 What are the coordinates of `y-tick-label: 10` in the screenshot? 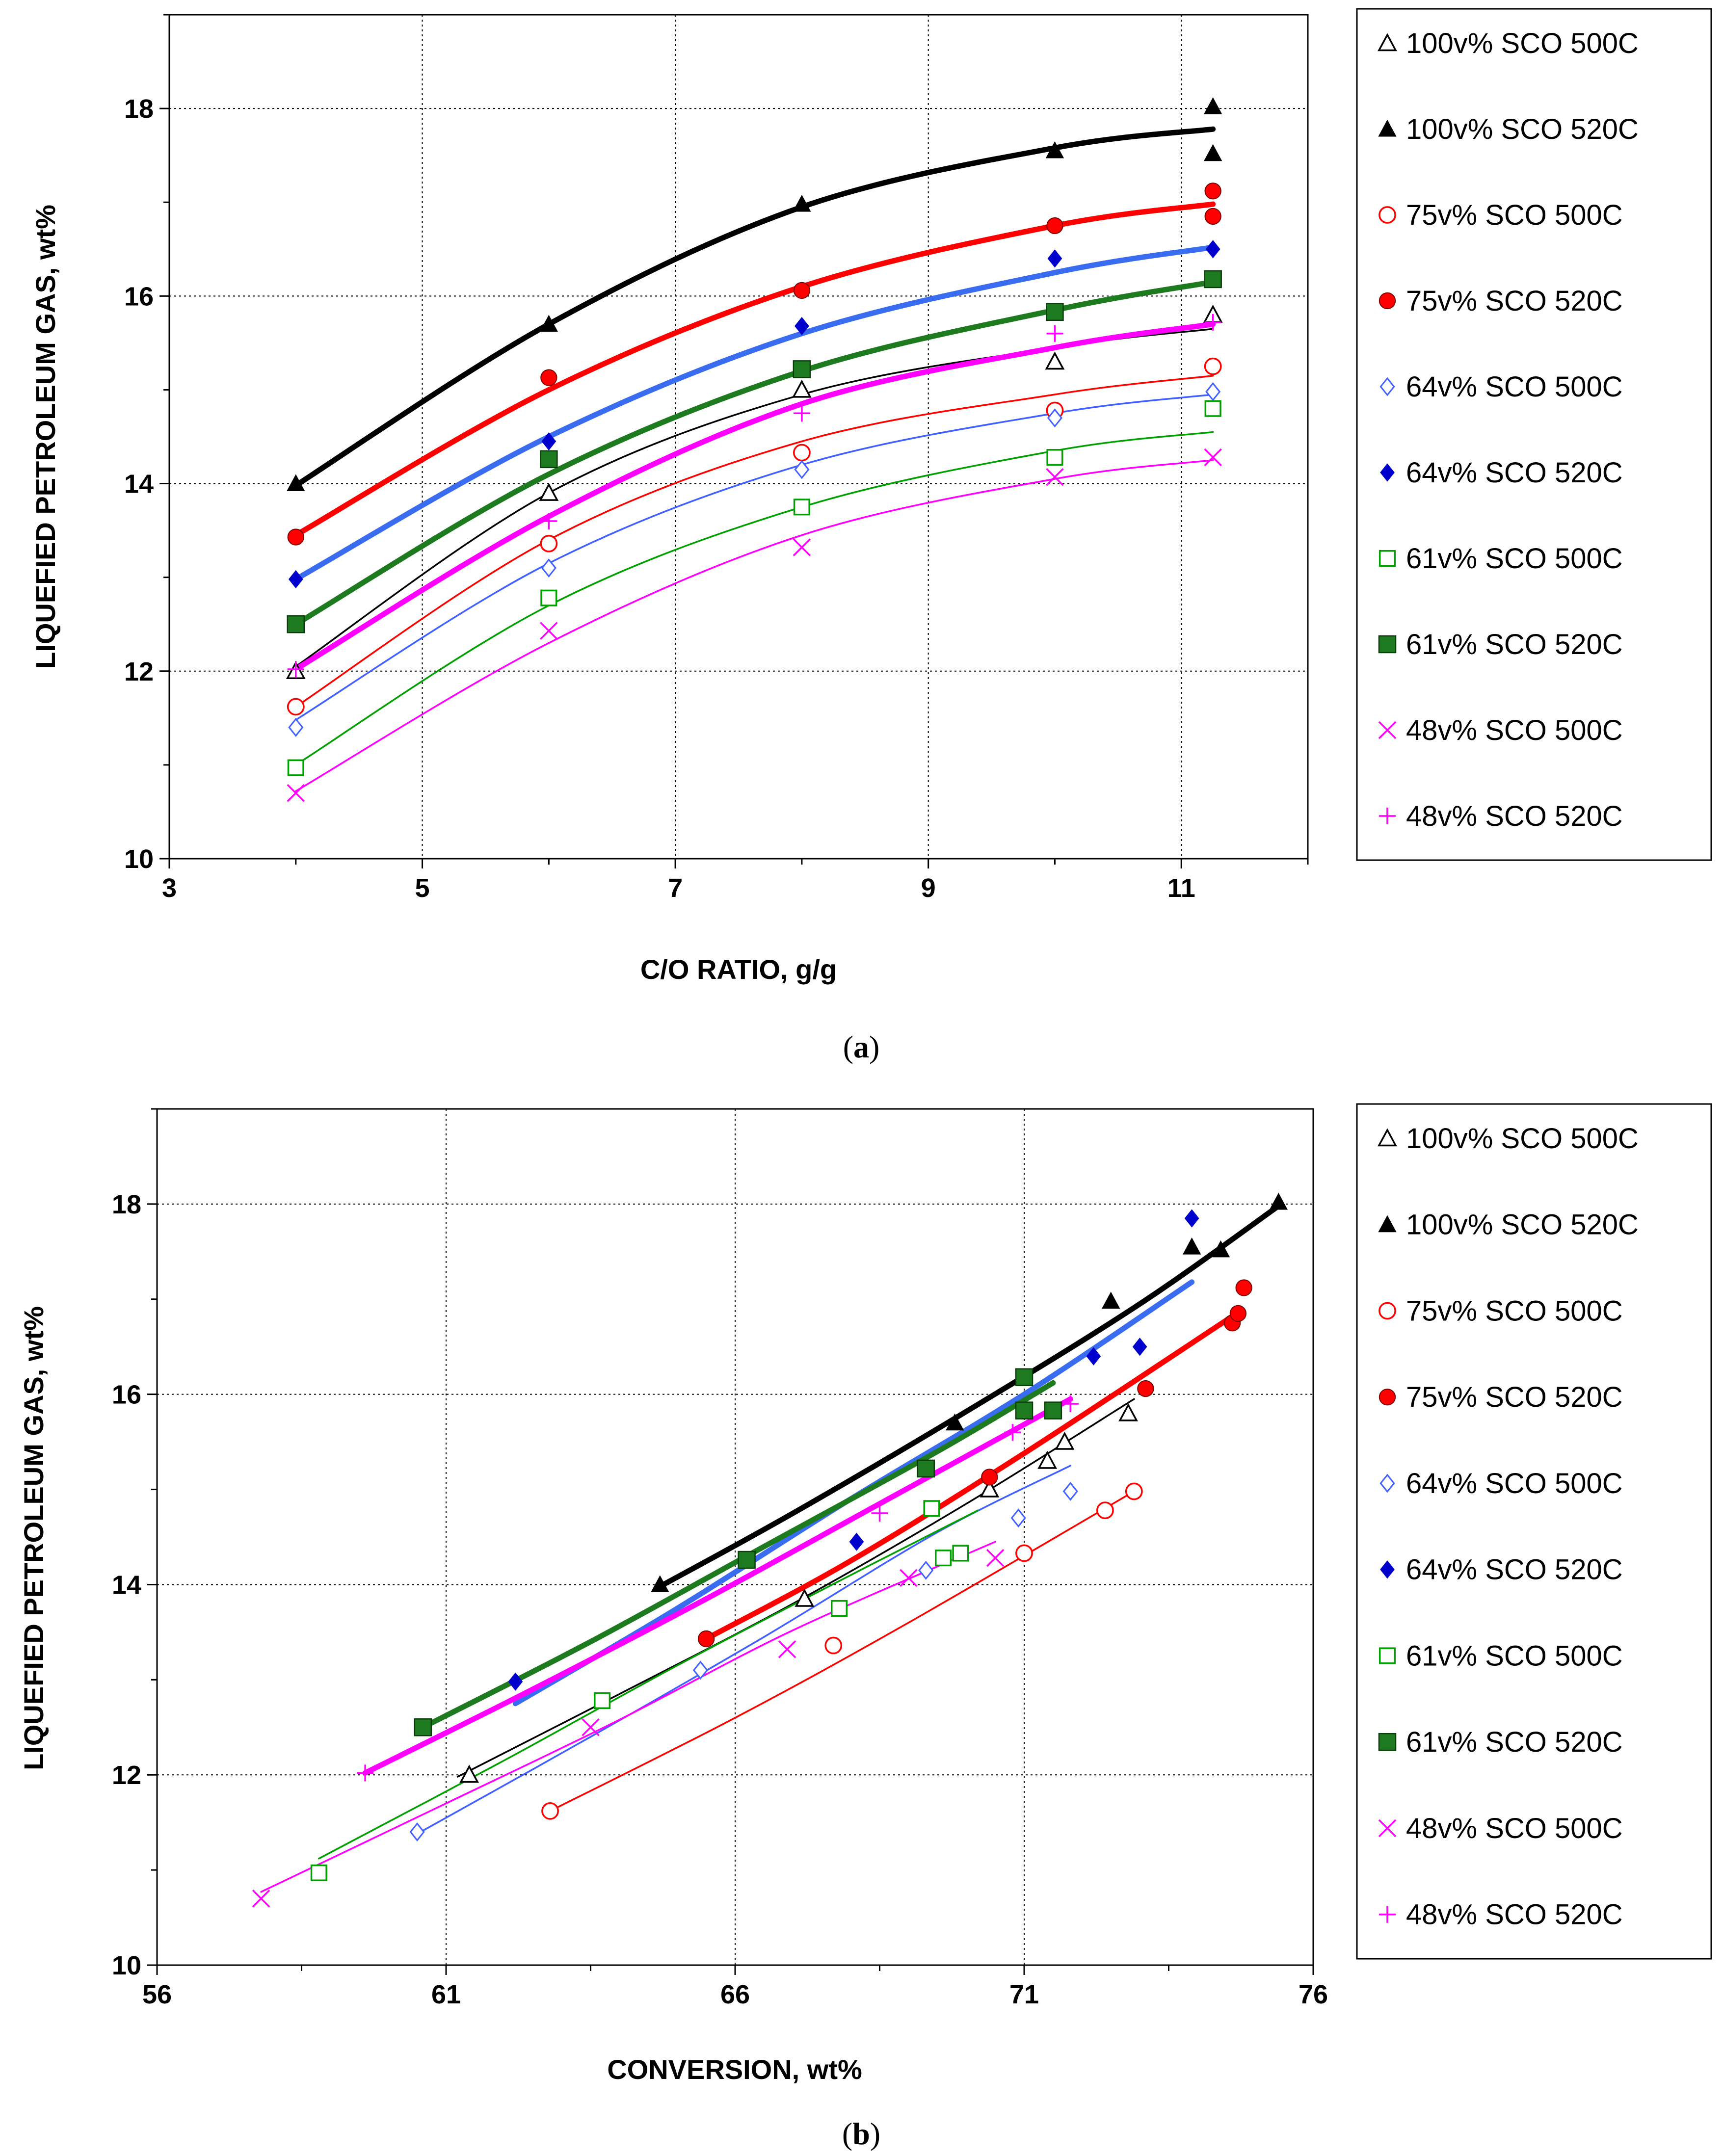 It's located at (139, 859).